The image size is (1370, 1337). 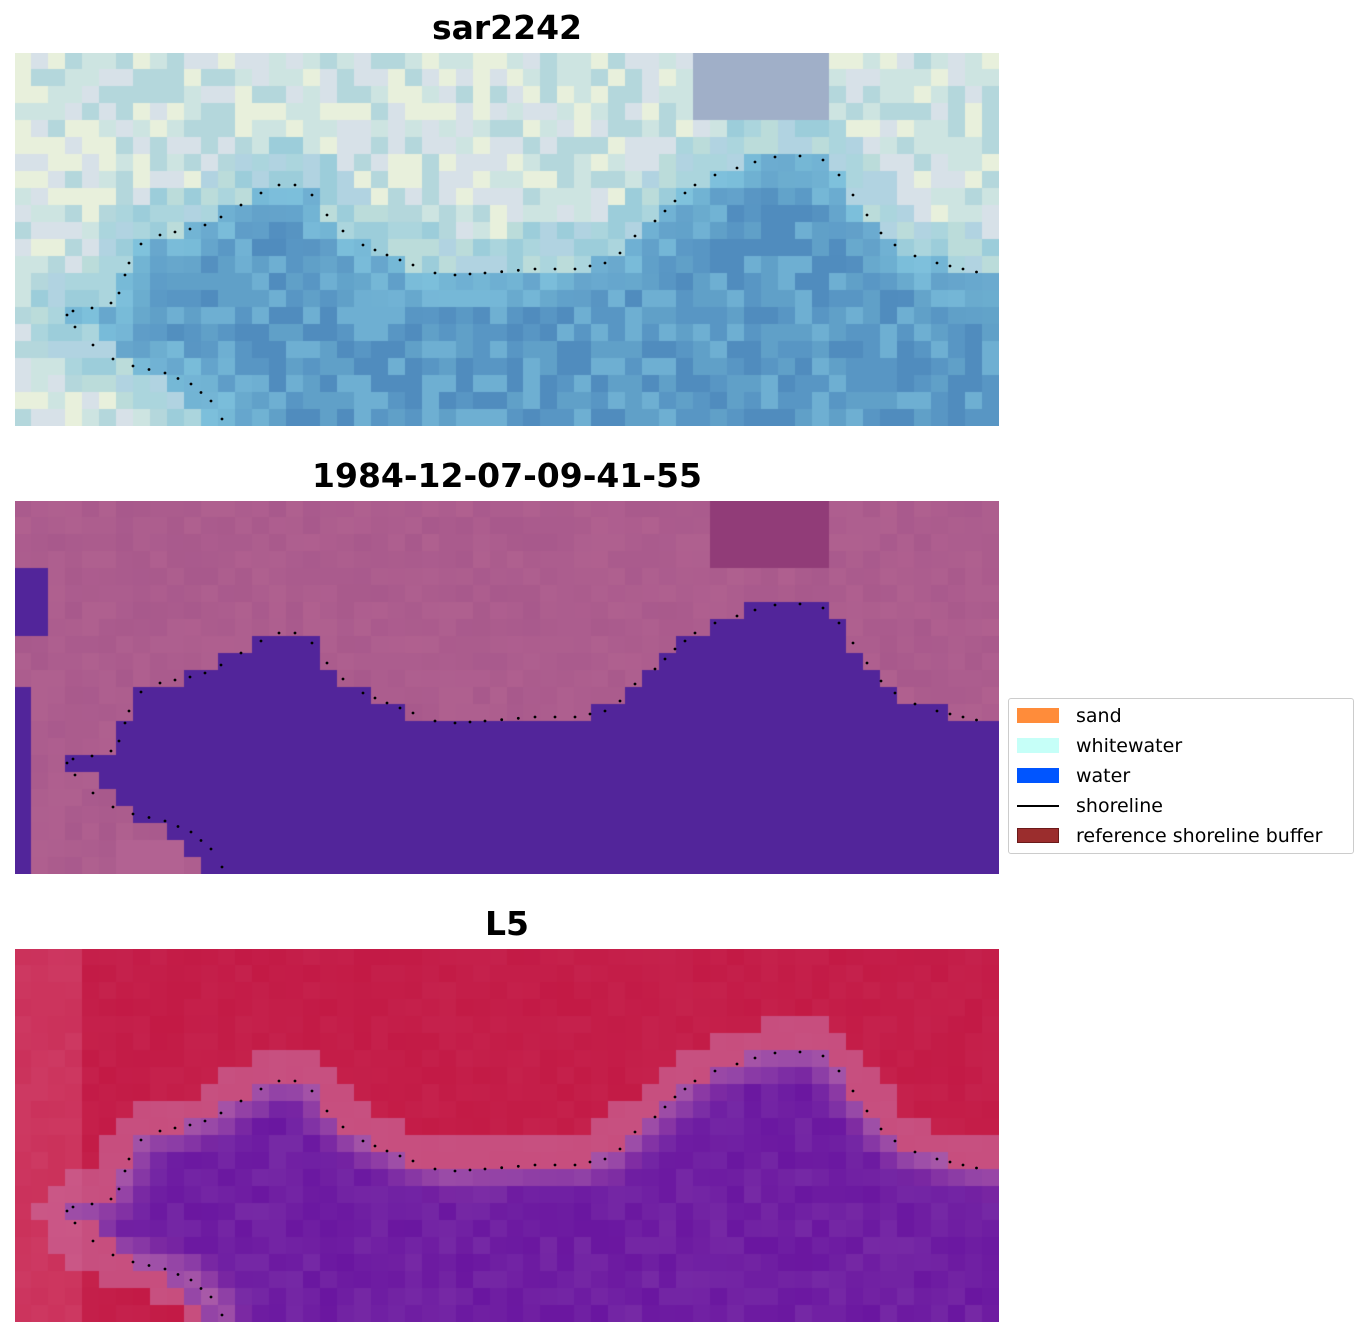 I want to click on shoreline-overlay, so click(x=521, y=1183).